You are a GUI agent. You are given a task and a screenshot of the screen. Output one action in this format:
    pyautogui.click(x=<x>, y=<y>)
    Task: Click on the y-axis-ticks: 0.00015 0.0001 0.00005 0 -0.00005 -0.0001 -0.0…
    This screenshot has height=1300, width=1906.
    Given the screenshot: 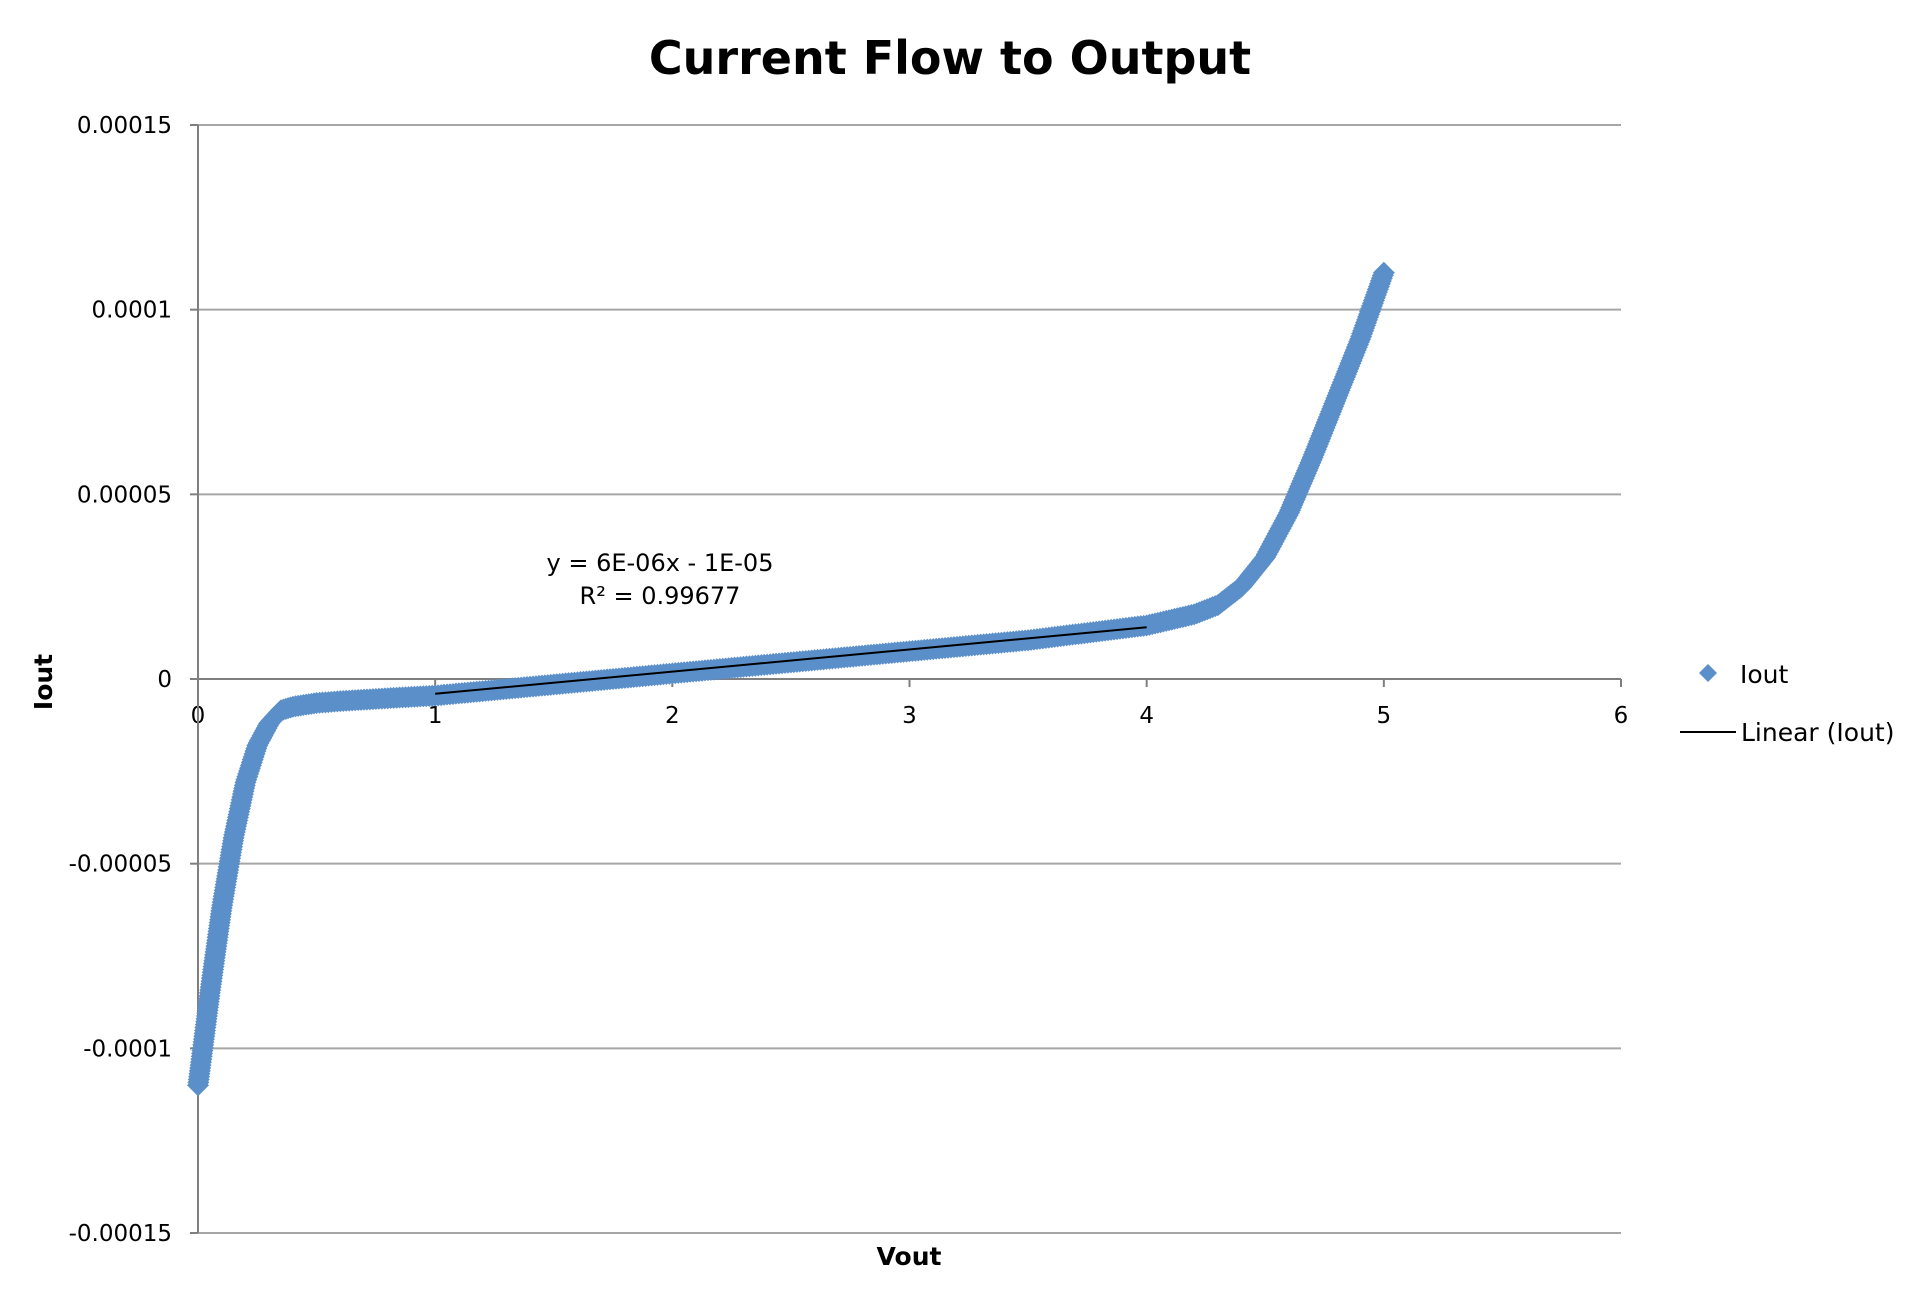 What is the action you would take?
    pyautogui.click(x=133, y=680)
    